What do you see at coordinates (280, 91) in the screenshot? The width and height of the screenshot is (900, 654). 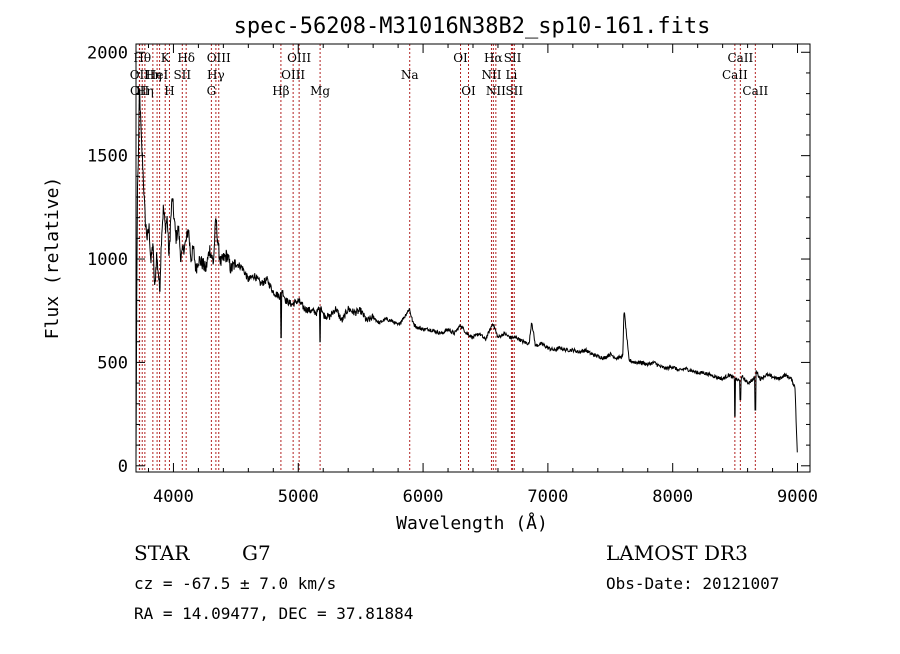 I see `line-label: Hβ` at bounding box center [280, 91].